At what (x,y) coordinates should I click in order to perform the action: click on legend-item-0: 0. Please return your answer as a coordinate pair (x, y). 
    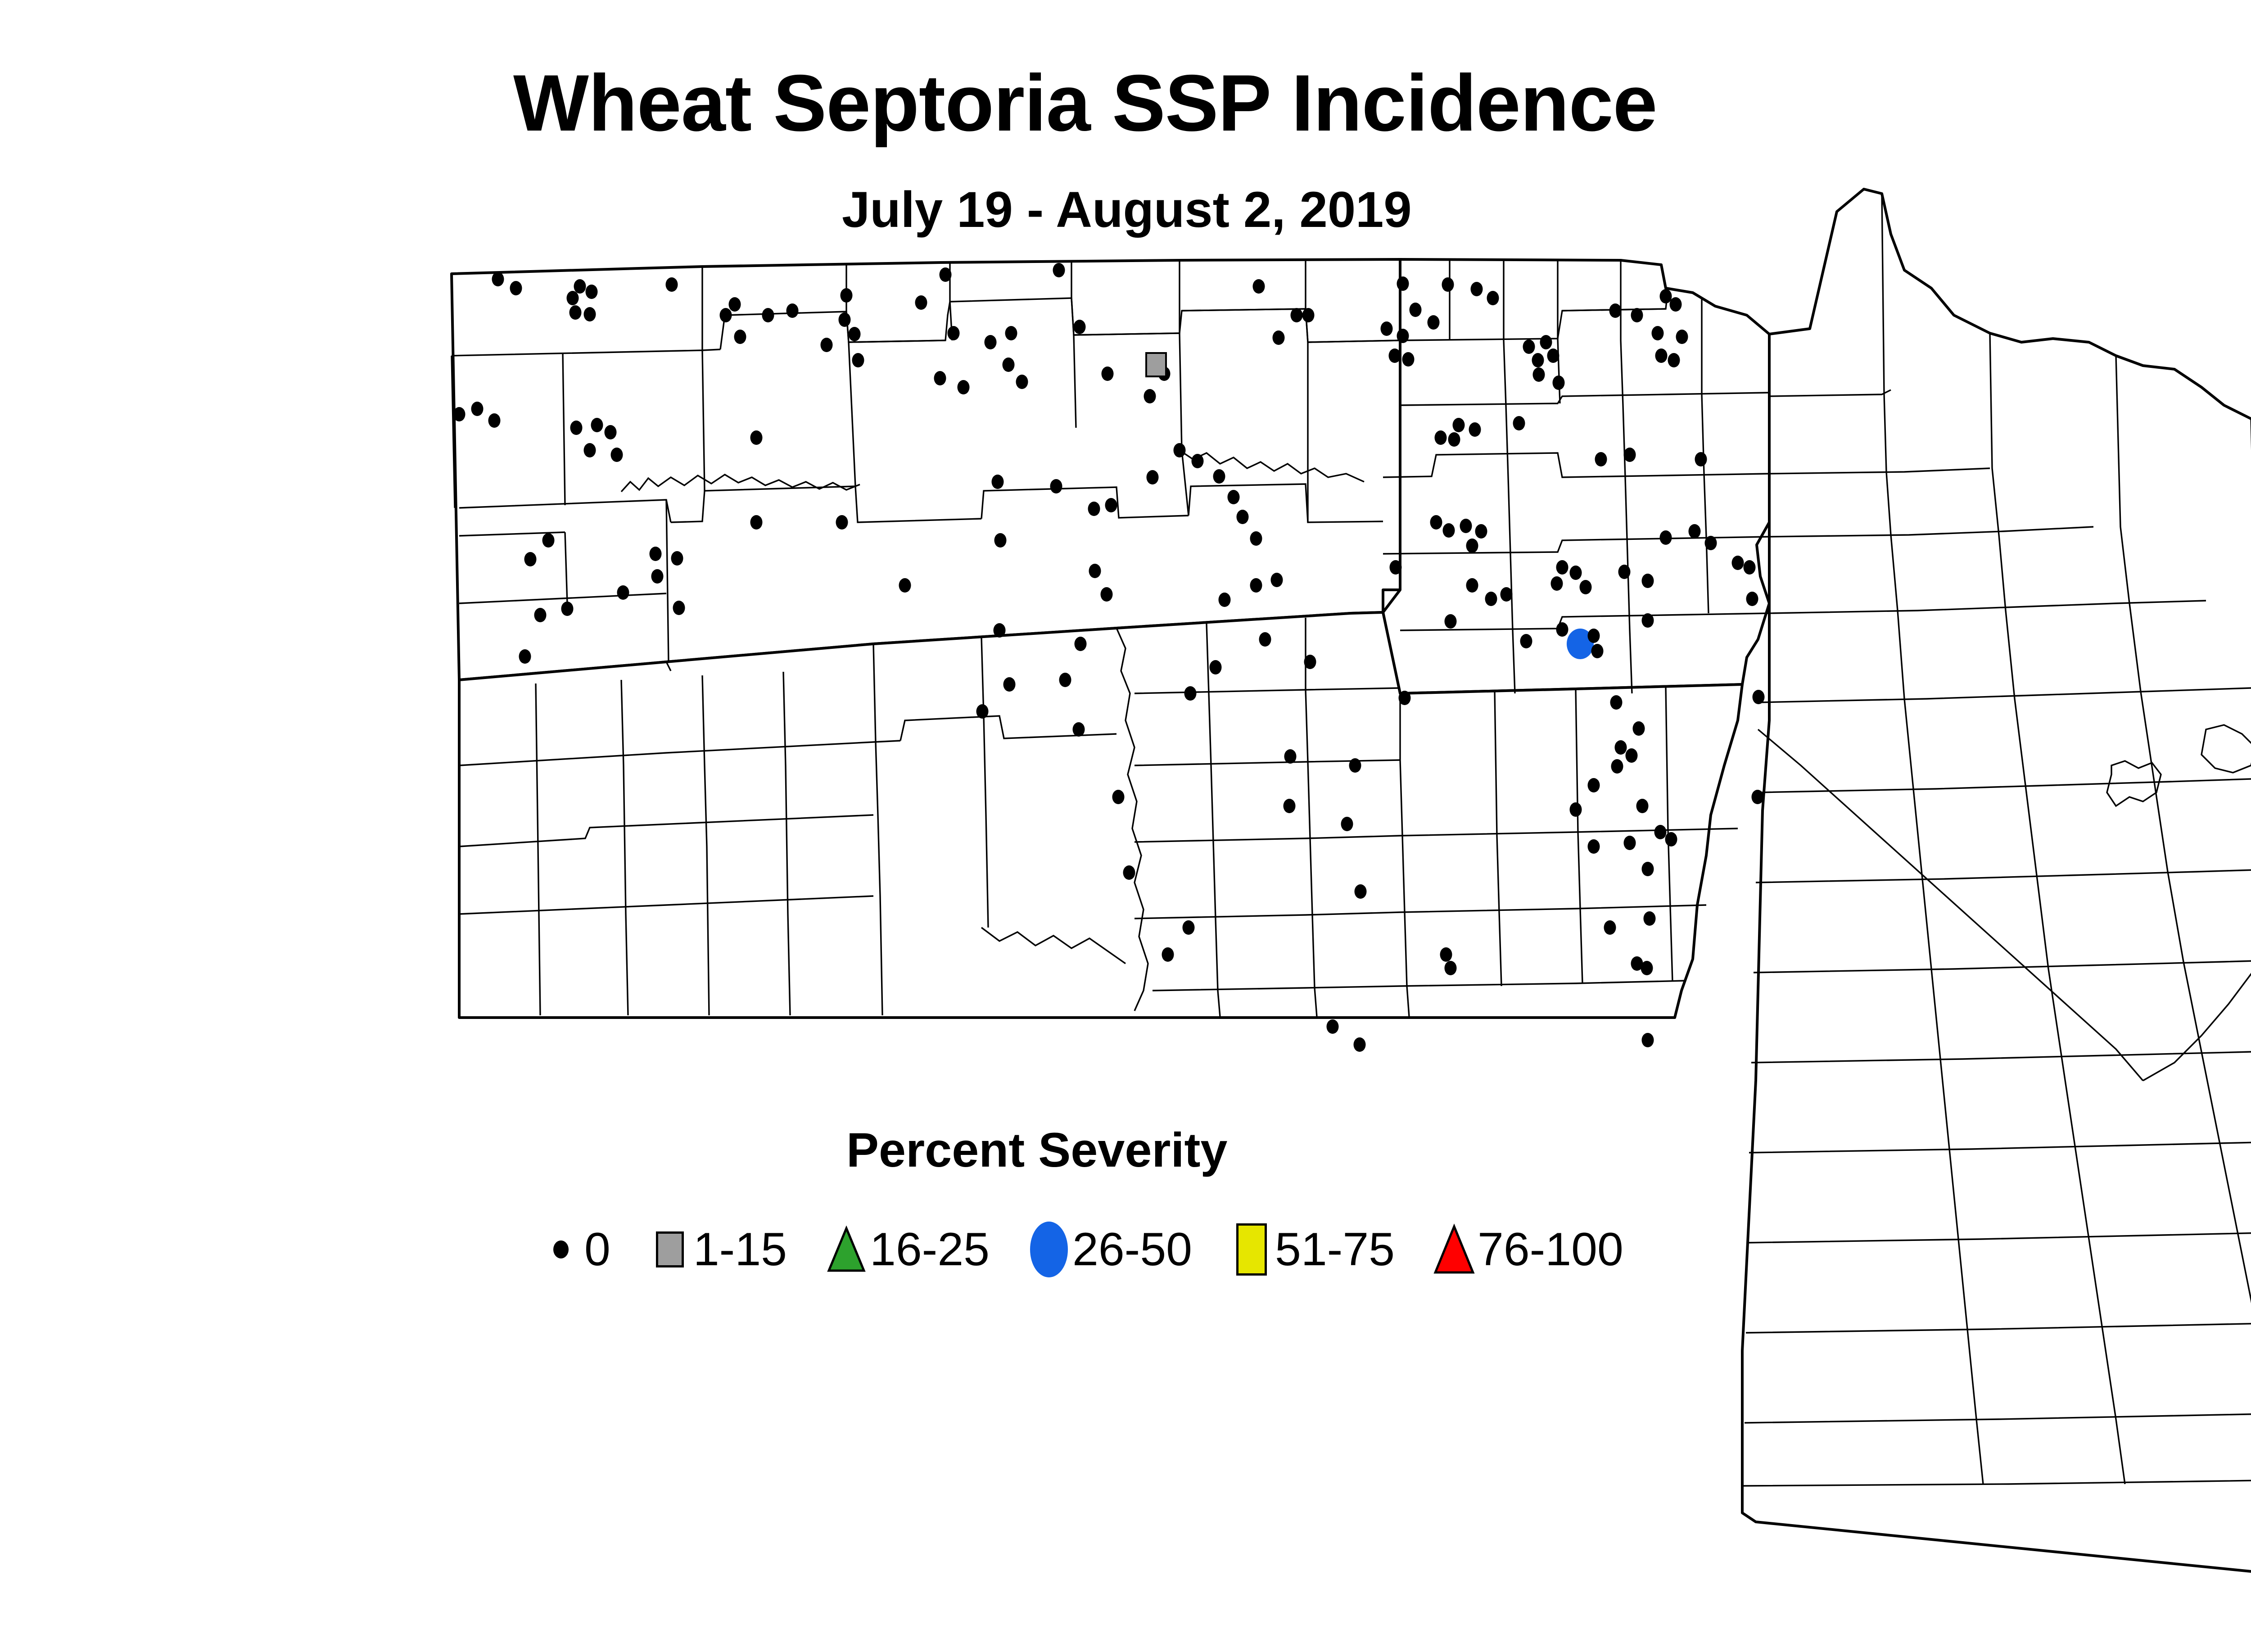
    Looking at the image, I should click on (575, 1249).